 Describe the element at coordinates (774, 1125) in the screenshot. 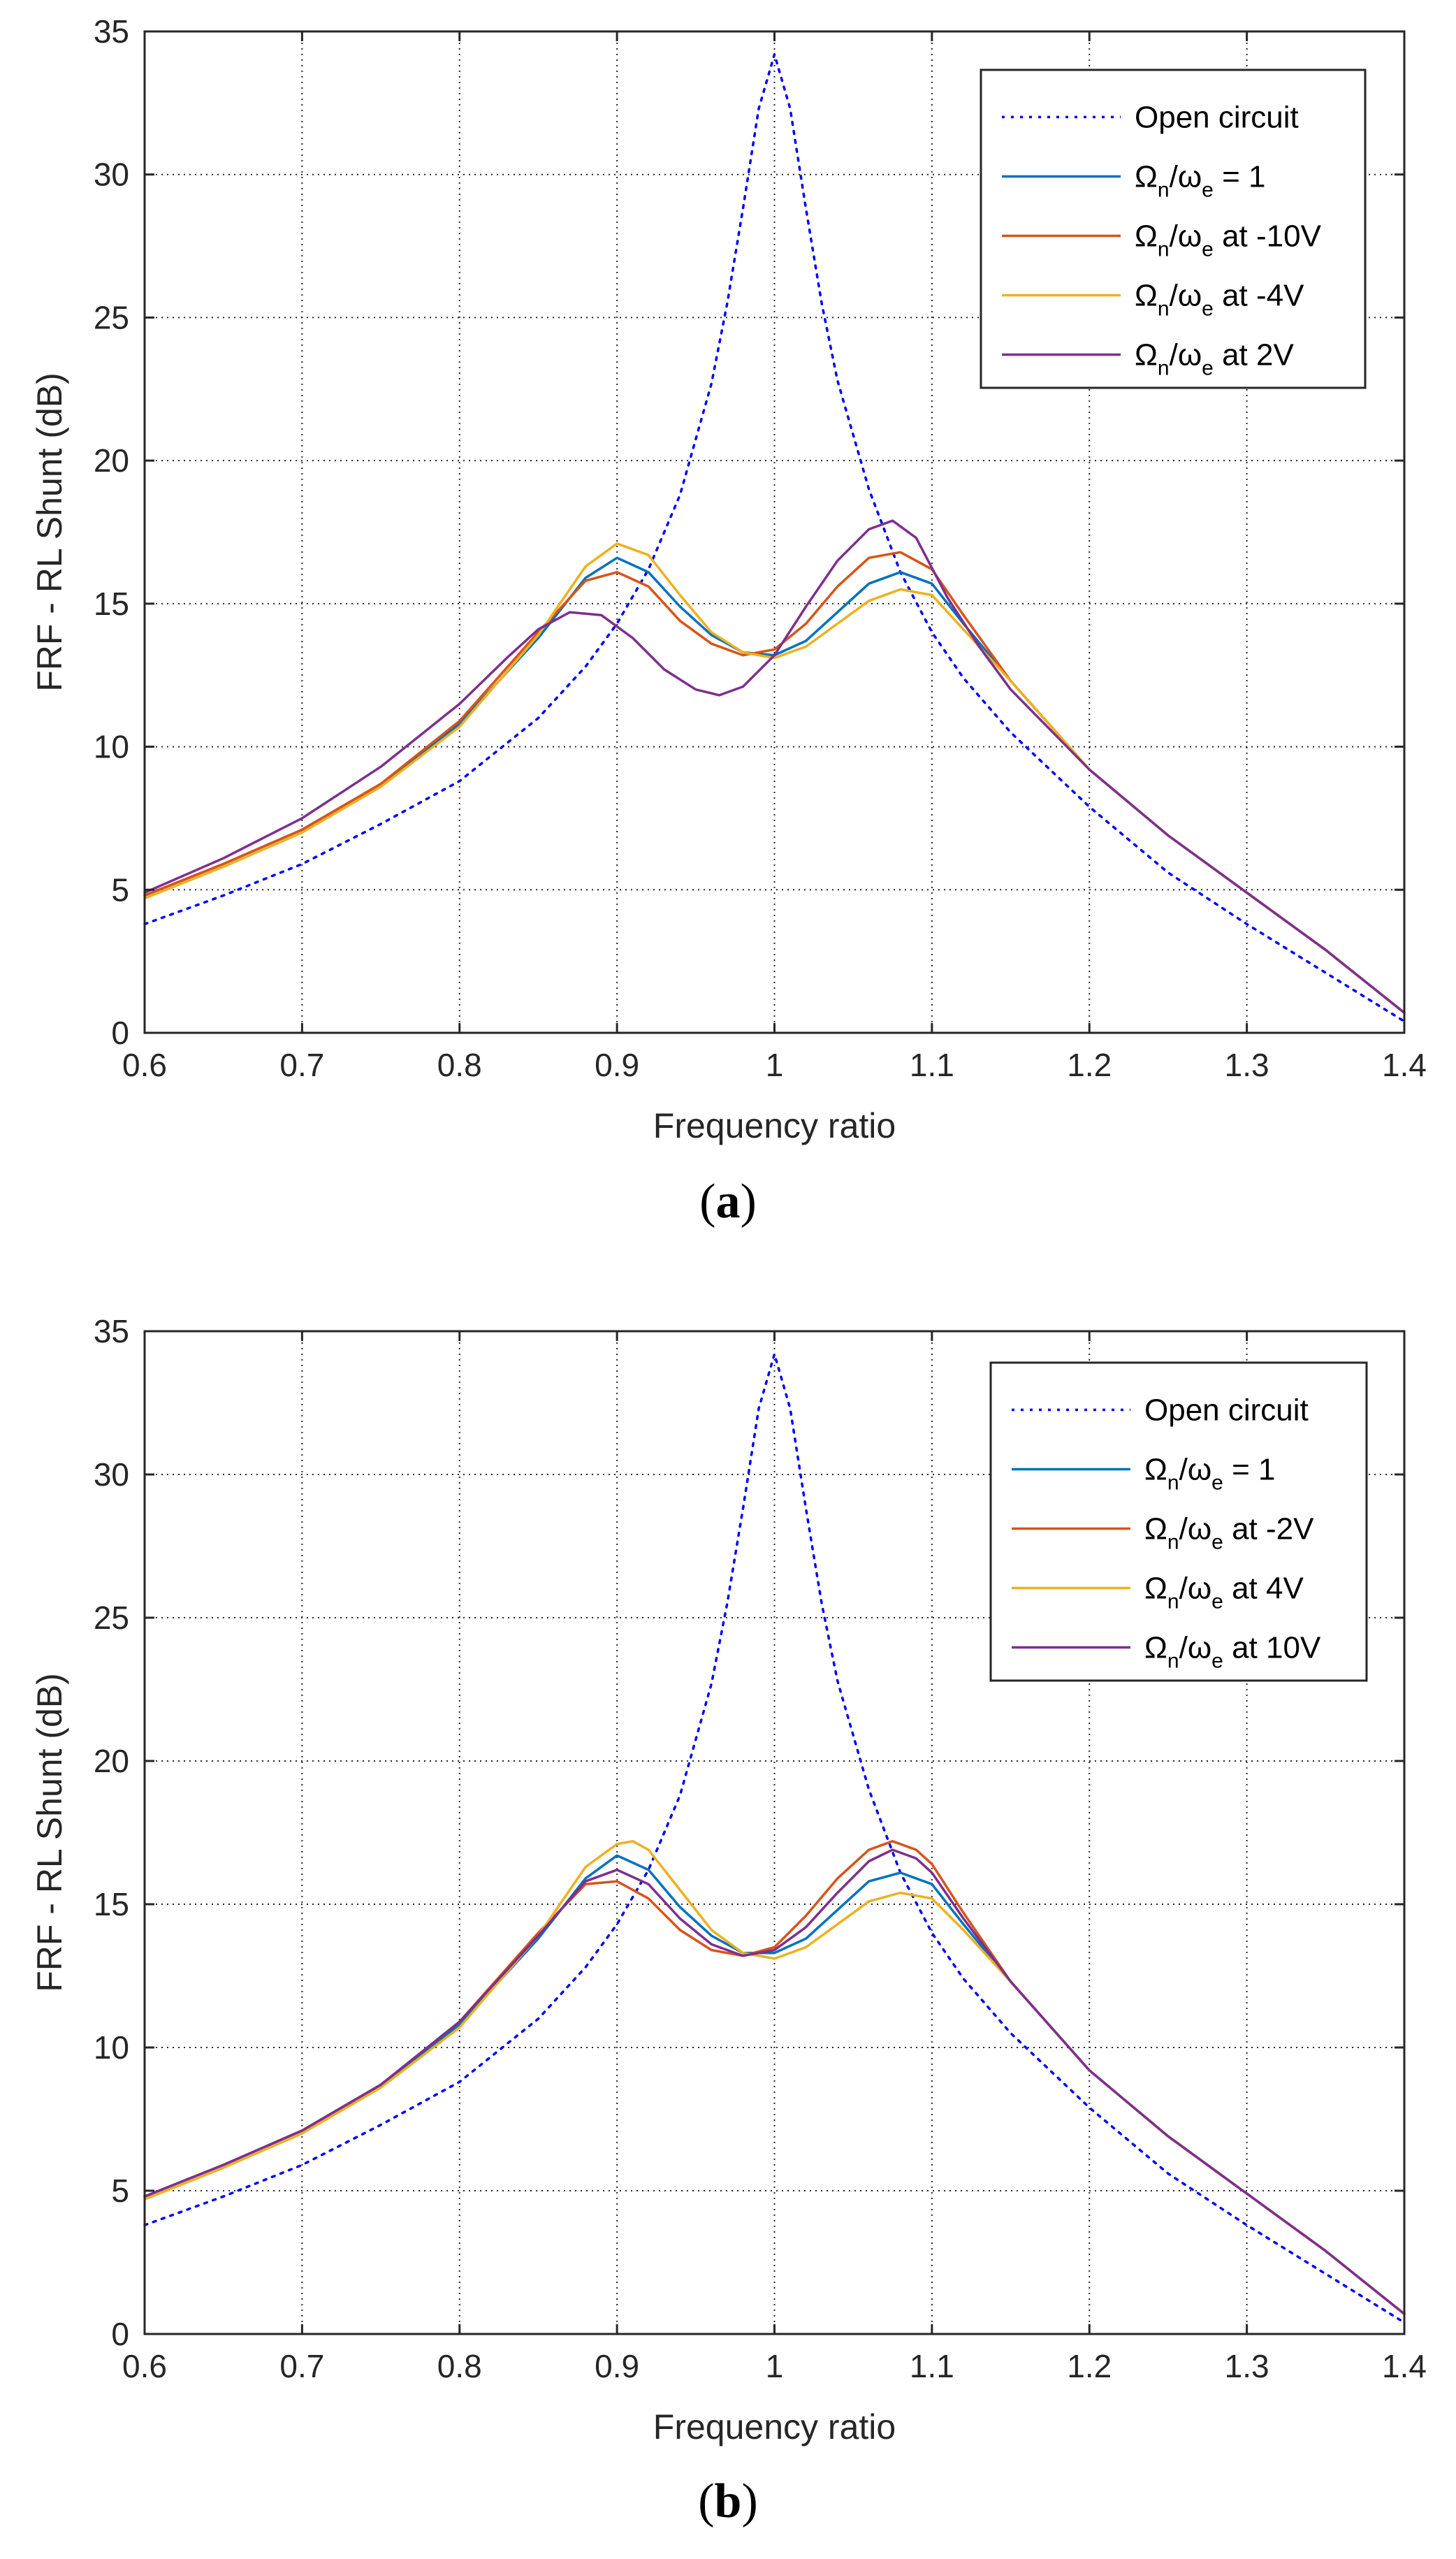

I see `x-axis-label: Frequency ratio` at that location.